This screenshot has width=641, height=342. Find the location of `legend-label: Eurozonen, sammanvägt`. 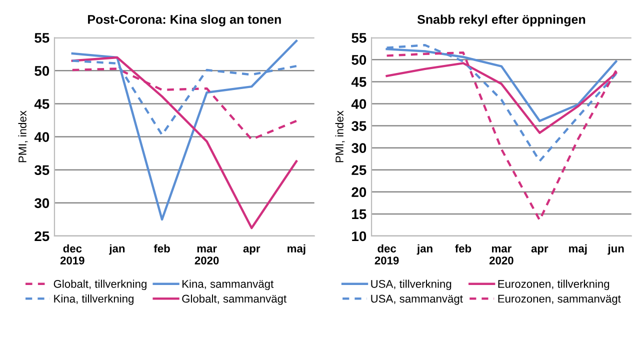

legend-label: Eurozonen, sammanvägt is located at coordinates (559, 299).